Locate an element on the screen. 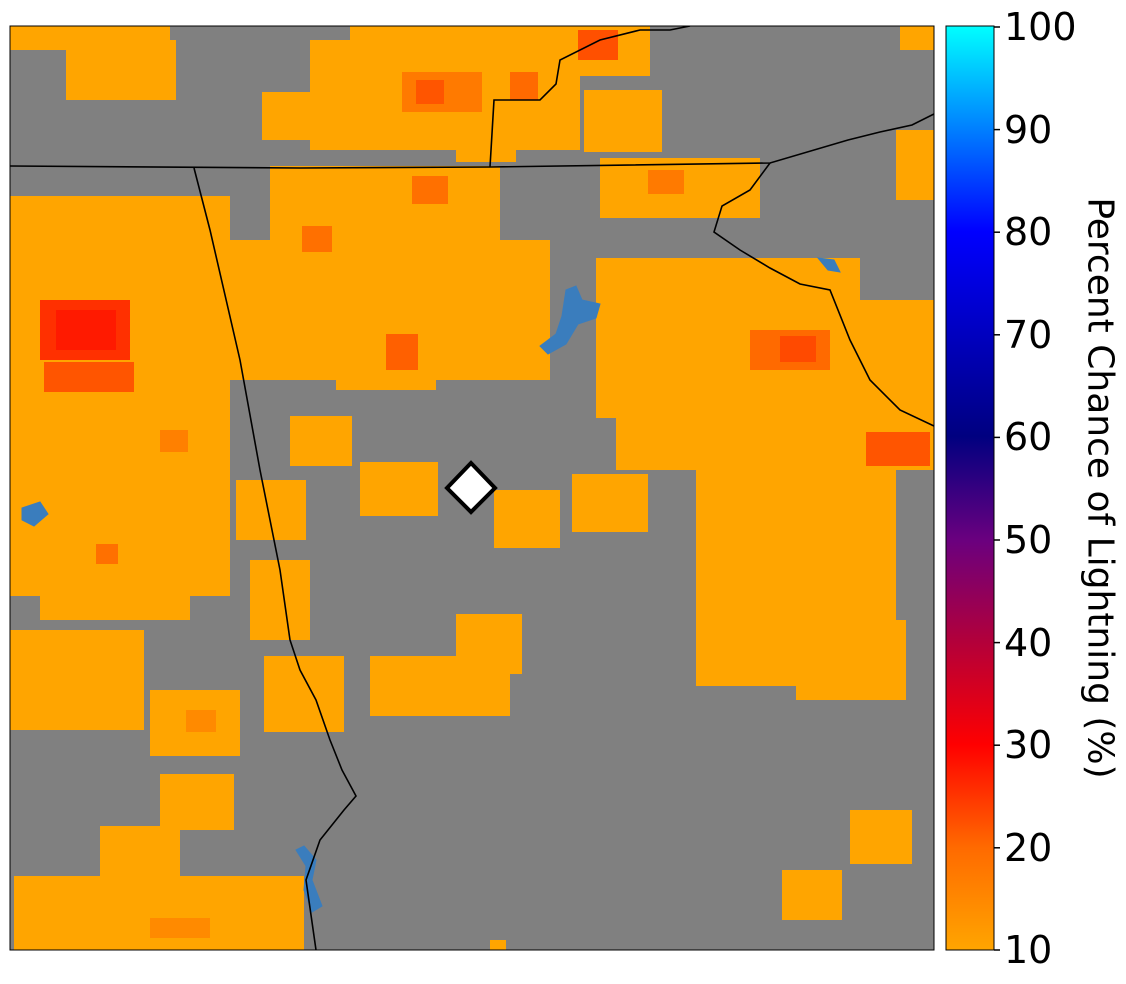  colorbar-label: Percent Chance of Lightning (%) is located at coordinates (1100, 488).